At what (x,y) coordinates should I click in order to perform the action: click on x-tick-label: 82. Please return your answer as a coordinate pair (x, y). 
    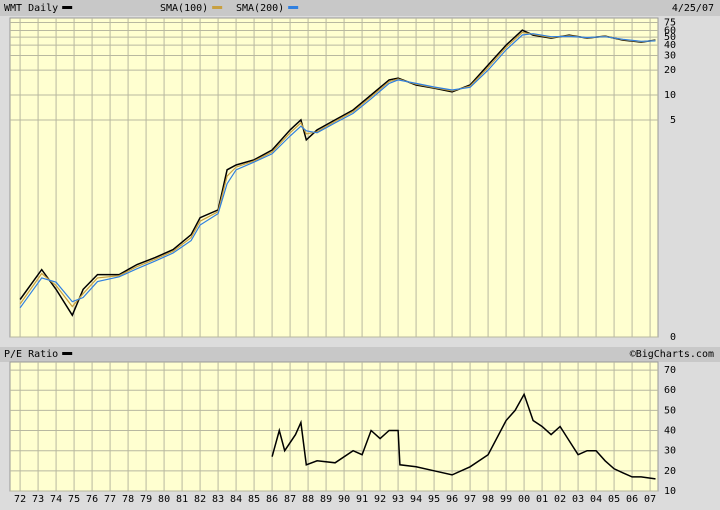
    Looking at the image, I should click on (200, 499).